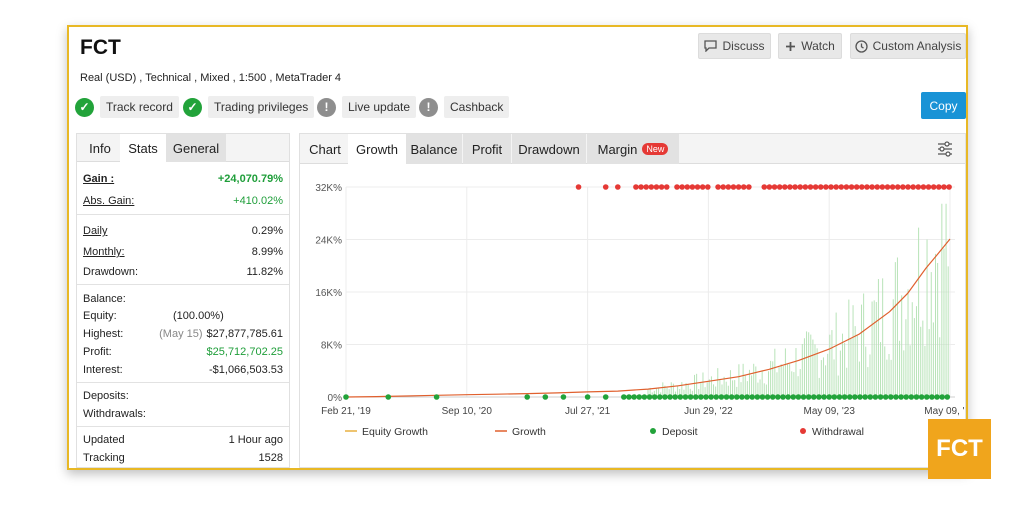  What do you see at coordinates (95, 231) in the screenshot?
I see `stat-label: Daily` at bounding box center [95, 231].